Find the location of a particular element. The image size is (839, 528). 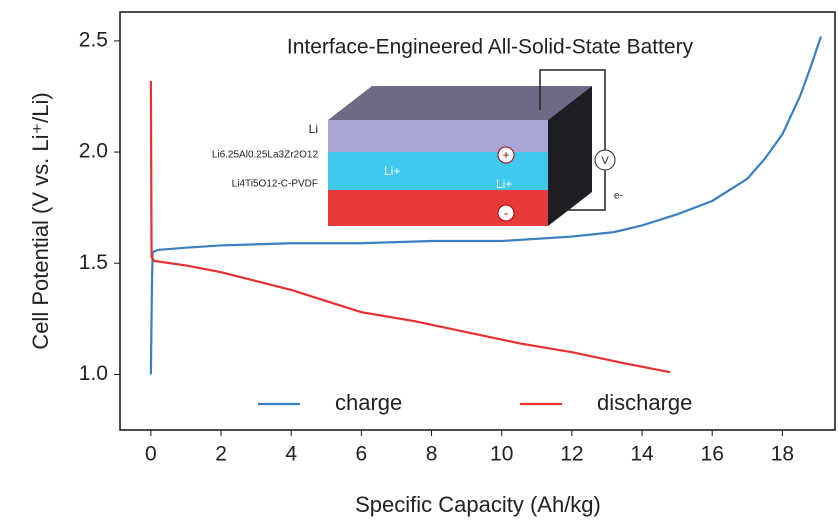

y-tick-label: 1.0 is located at coordinates (93, 373).